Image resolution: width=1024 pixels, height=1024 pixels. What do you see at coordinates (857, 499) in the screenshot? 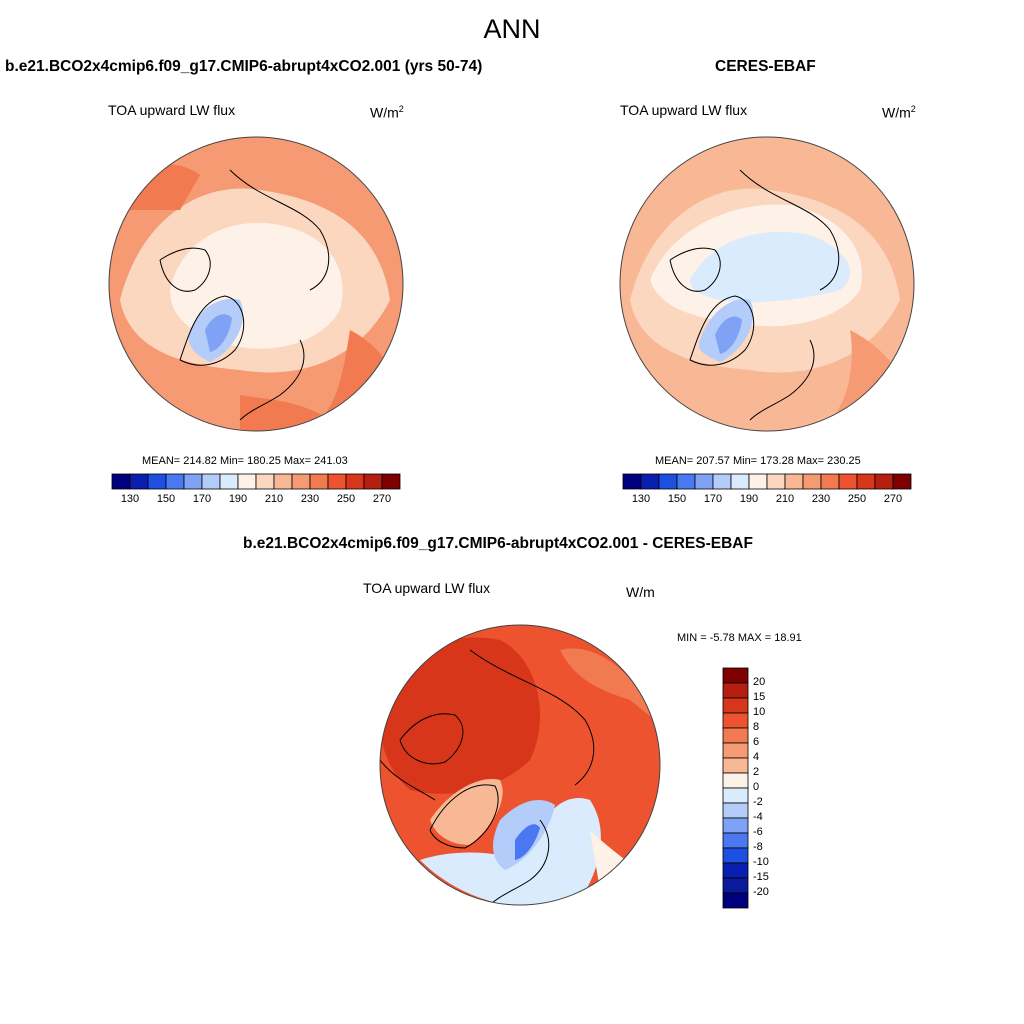
I see `panel2-colorbar-tick-label: 250` at bounding box center [857, 499].